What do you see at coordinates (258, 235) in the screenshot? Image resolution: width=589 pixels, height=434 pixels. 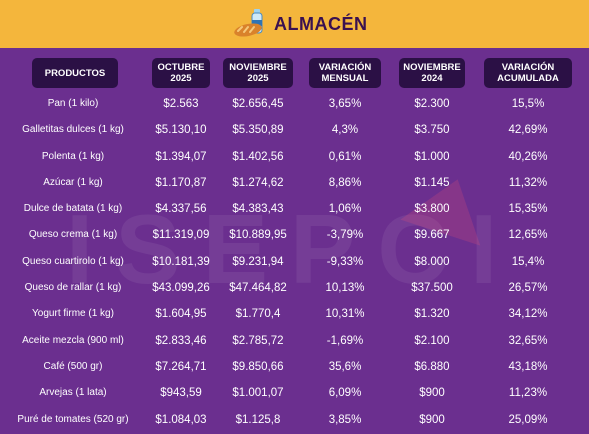 I see `price-nov-2025: $10.889,95` at bounding box center [258, 235].